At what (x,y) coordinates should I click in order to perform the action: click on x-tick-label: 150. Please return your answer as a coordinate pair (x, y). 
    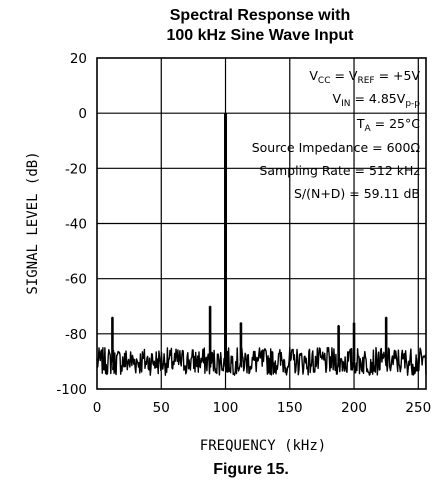
    Looking at the image, I should click on (290, 408).